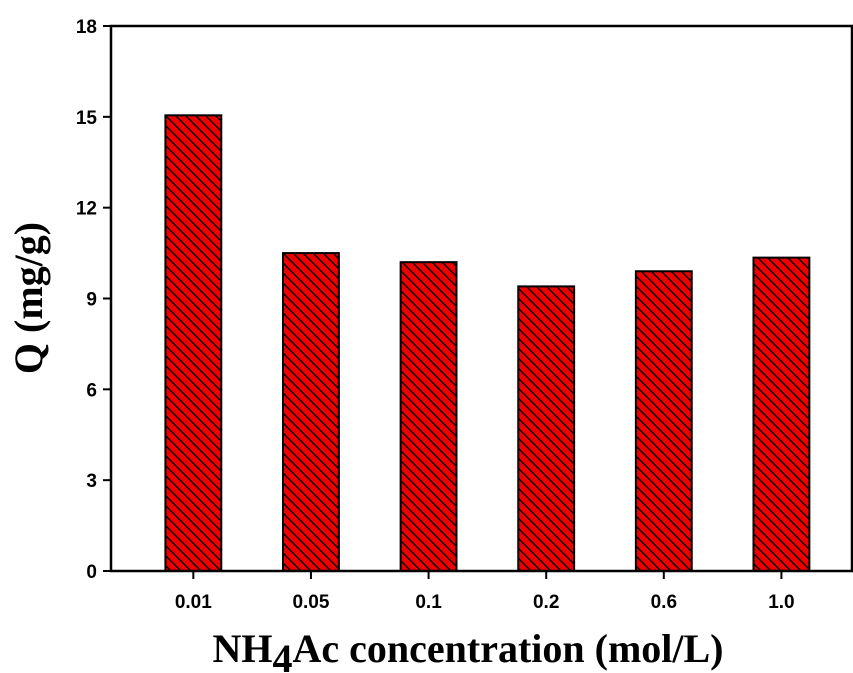  Describe the element at coordinates (86, 27) in the screenshot. I see `y-tick-label: 18` at that location.